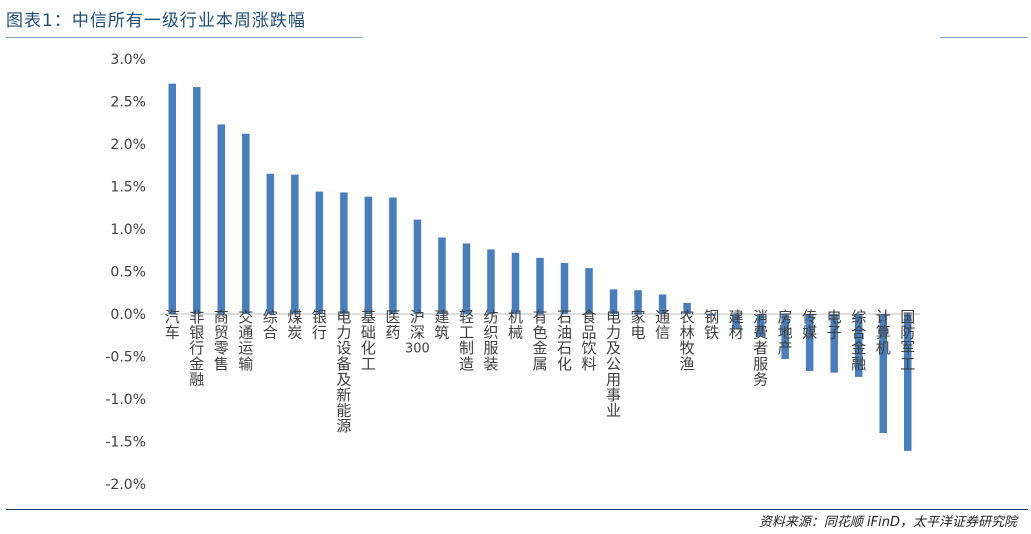 This screenshot has width=1031, height=534. I want to click on title-rule-right, so click(984, 37).